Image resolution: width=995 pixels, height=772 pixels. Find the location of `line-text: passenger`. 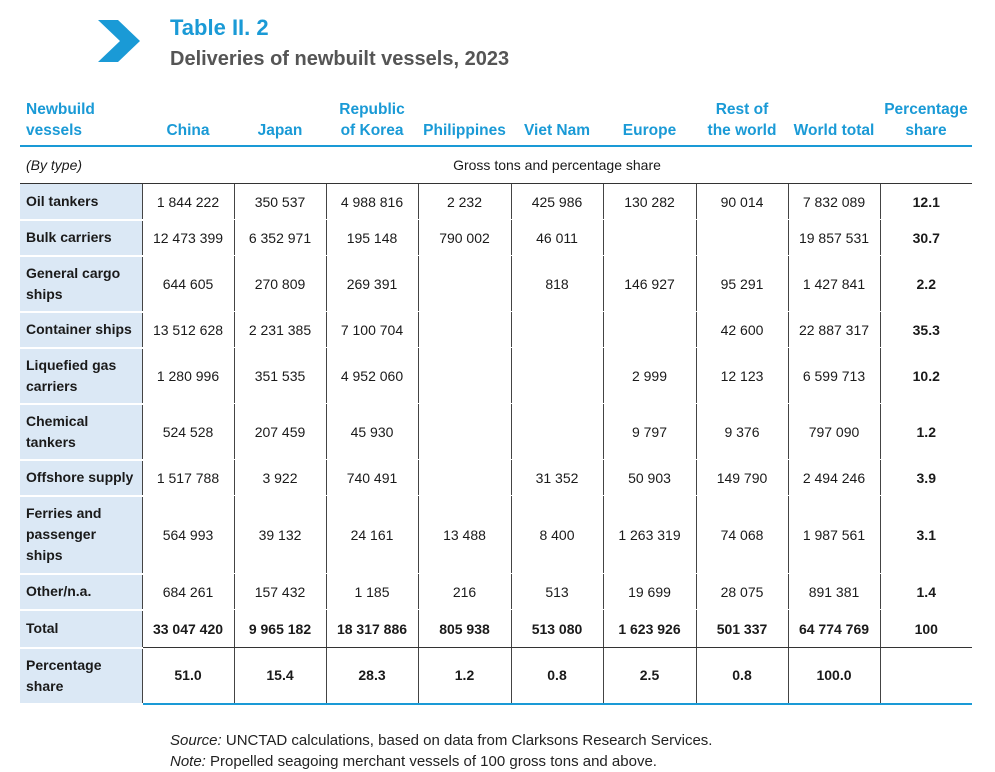

line-text: passenger is located at coordinates (61, 534).